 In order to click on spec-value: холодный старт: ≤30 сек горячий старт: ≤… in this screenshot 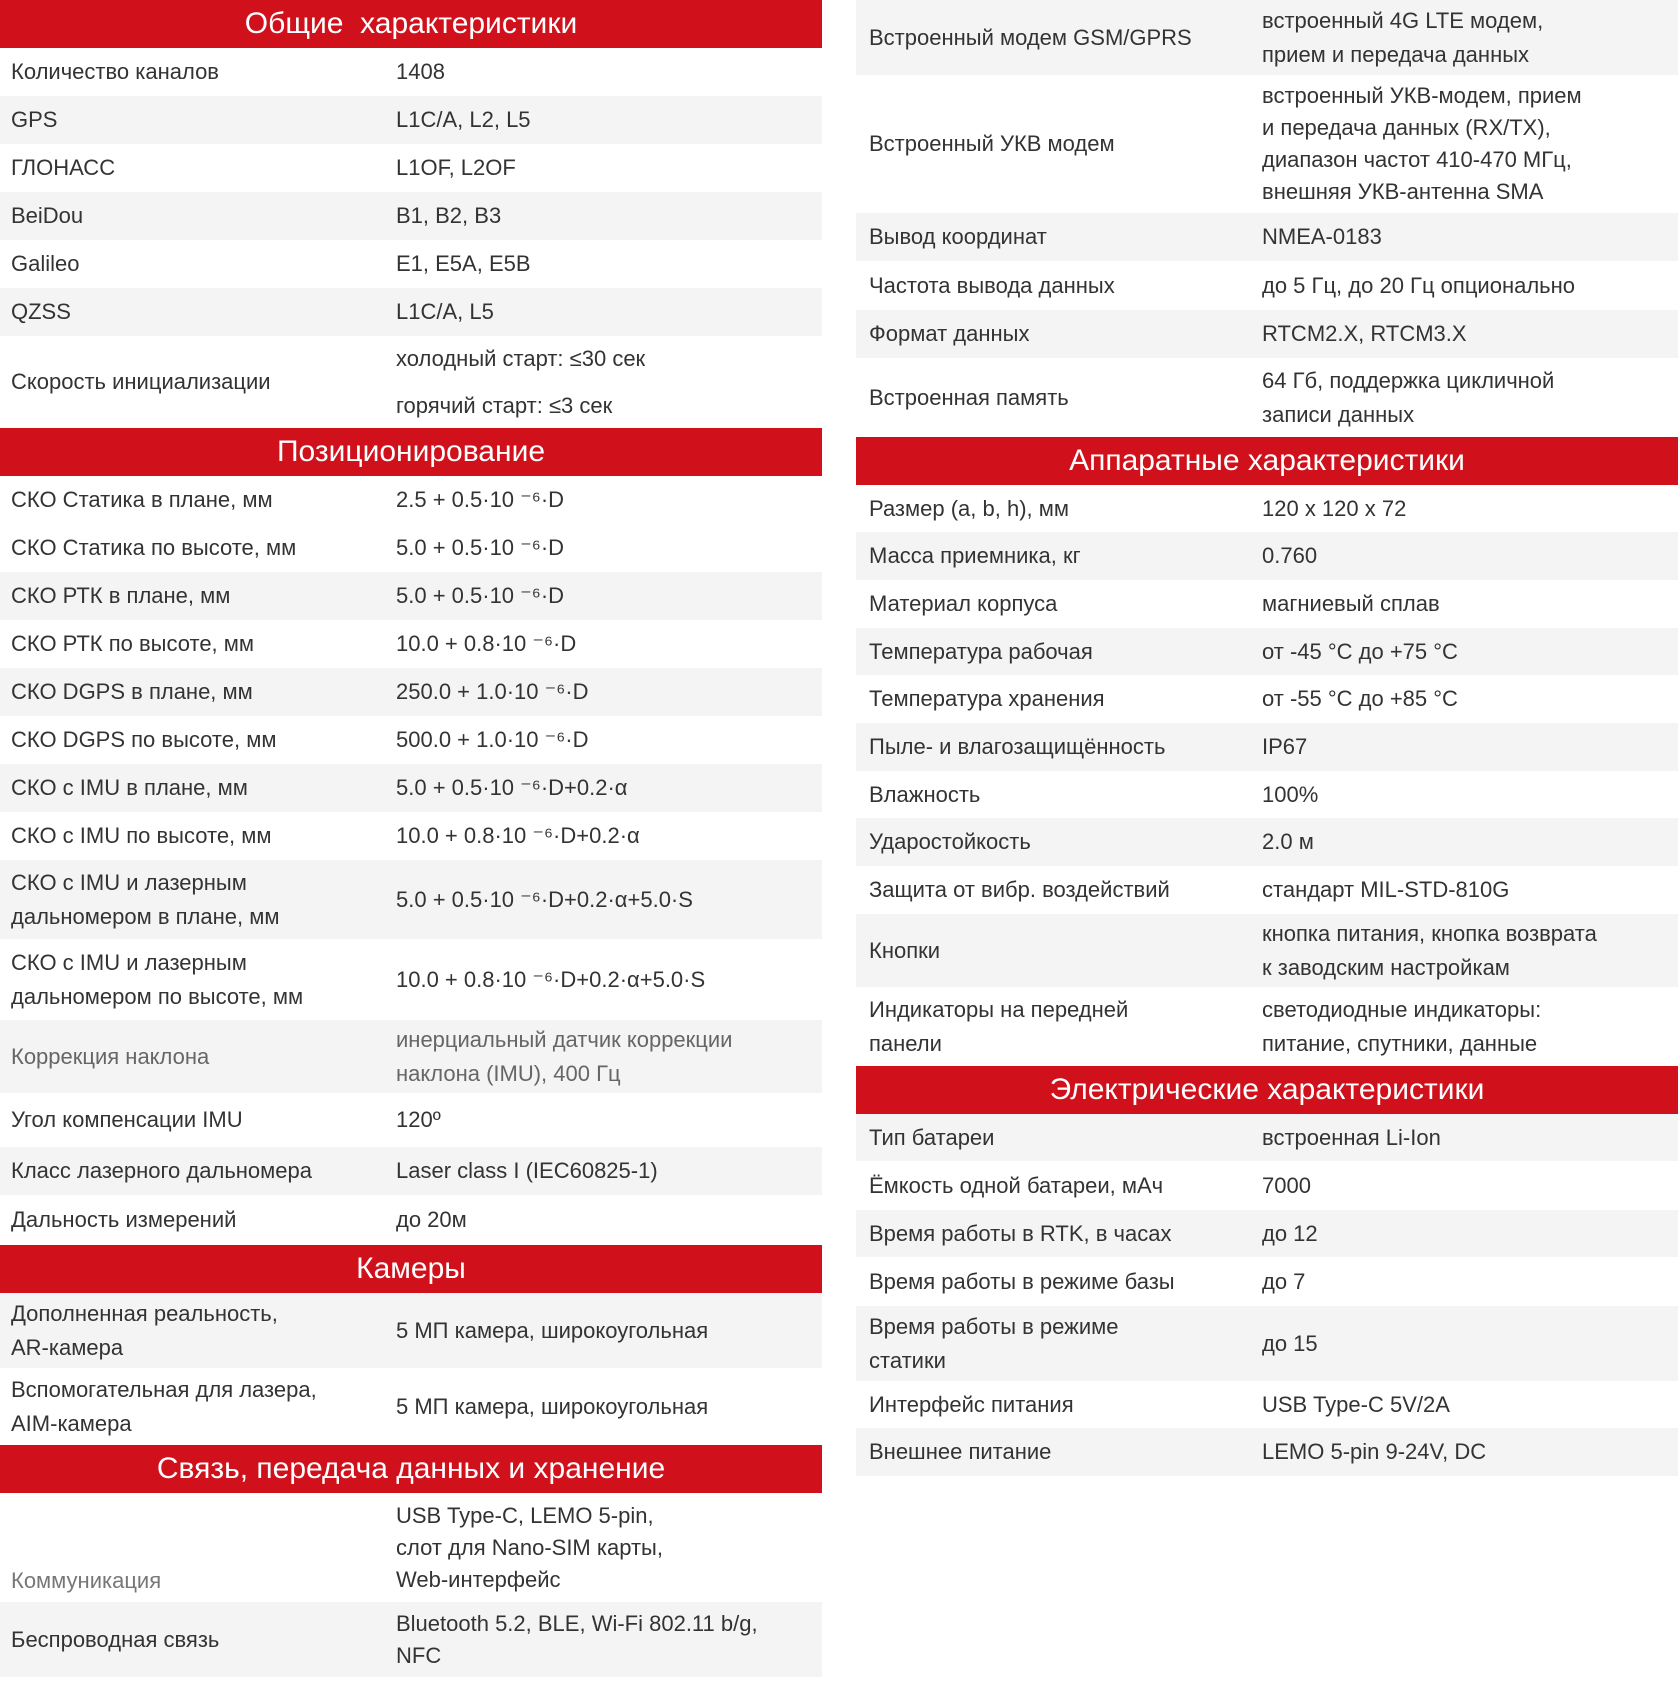, I will do `click(521, 382)`.